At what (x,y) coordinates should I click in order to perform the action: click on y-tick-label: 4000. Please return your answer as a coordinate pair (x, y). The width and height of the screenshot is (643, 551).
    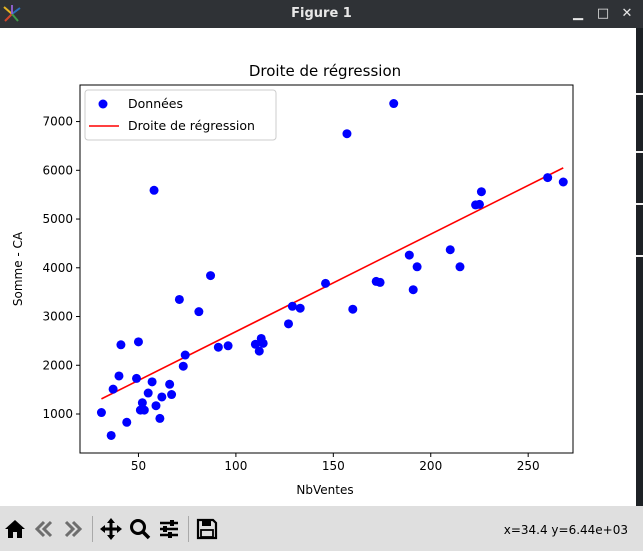
    Looking at the image, I should click on (57, 268).